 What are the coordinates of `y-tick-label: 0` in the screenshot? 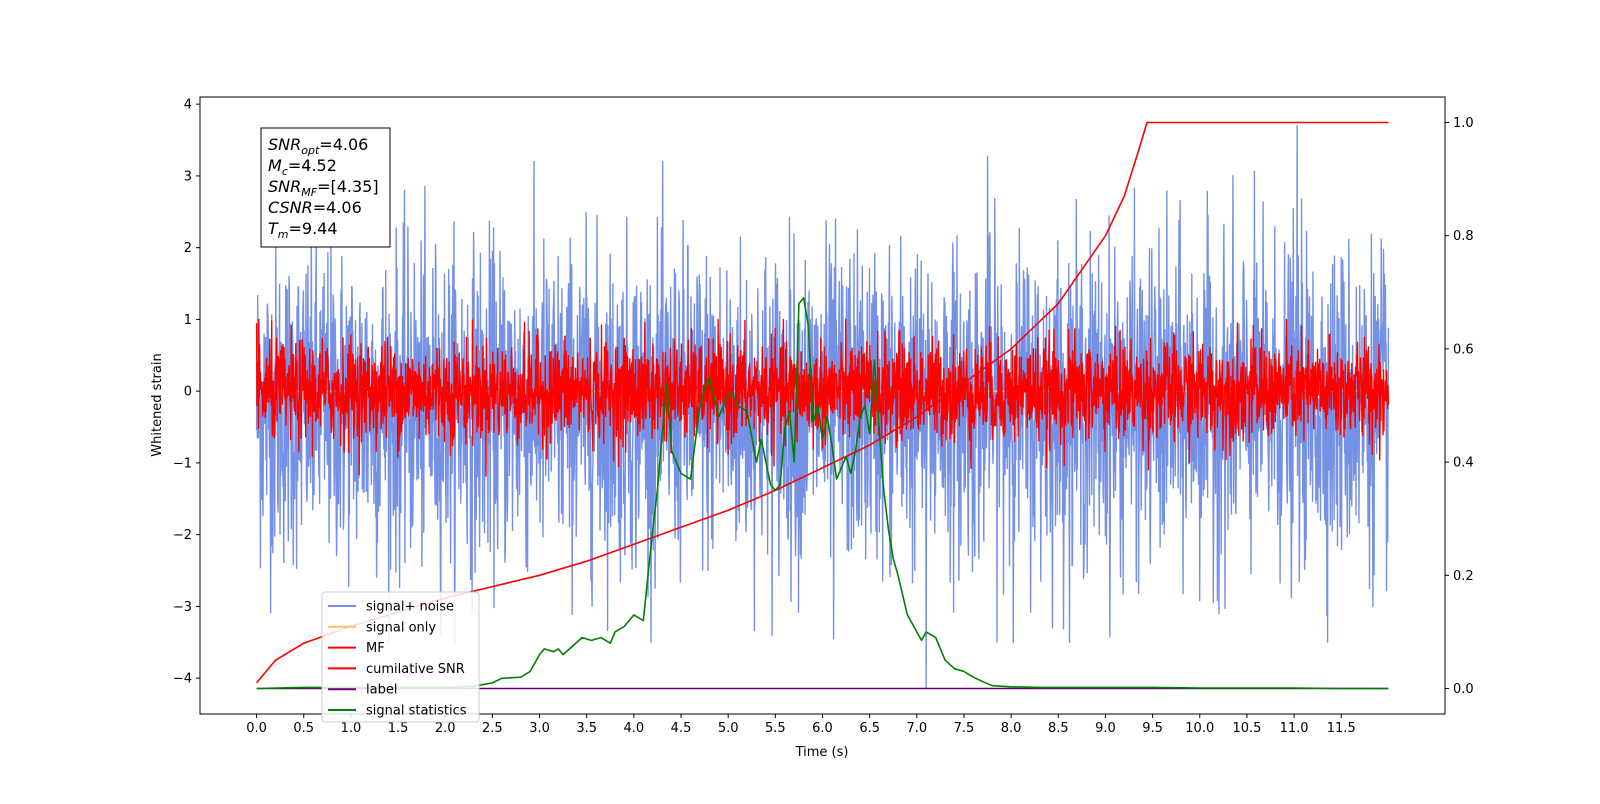 It's located at (188, 392).